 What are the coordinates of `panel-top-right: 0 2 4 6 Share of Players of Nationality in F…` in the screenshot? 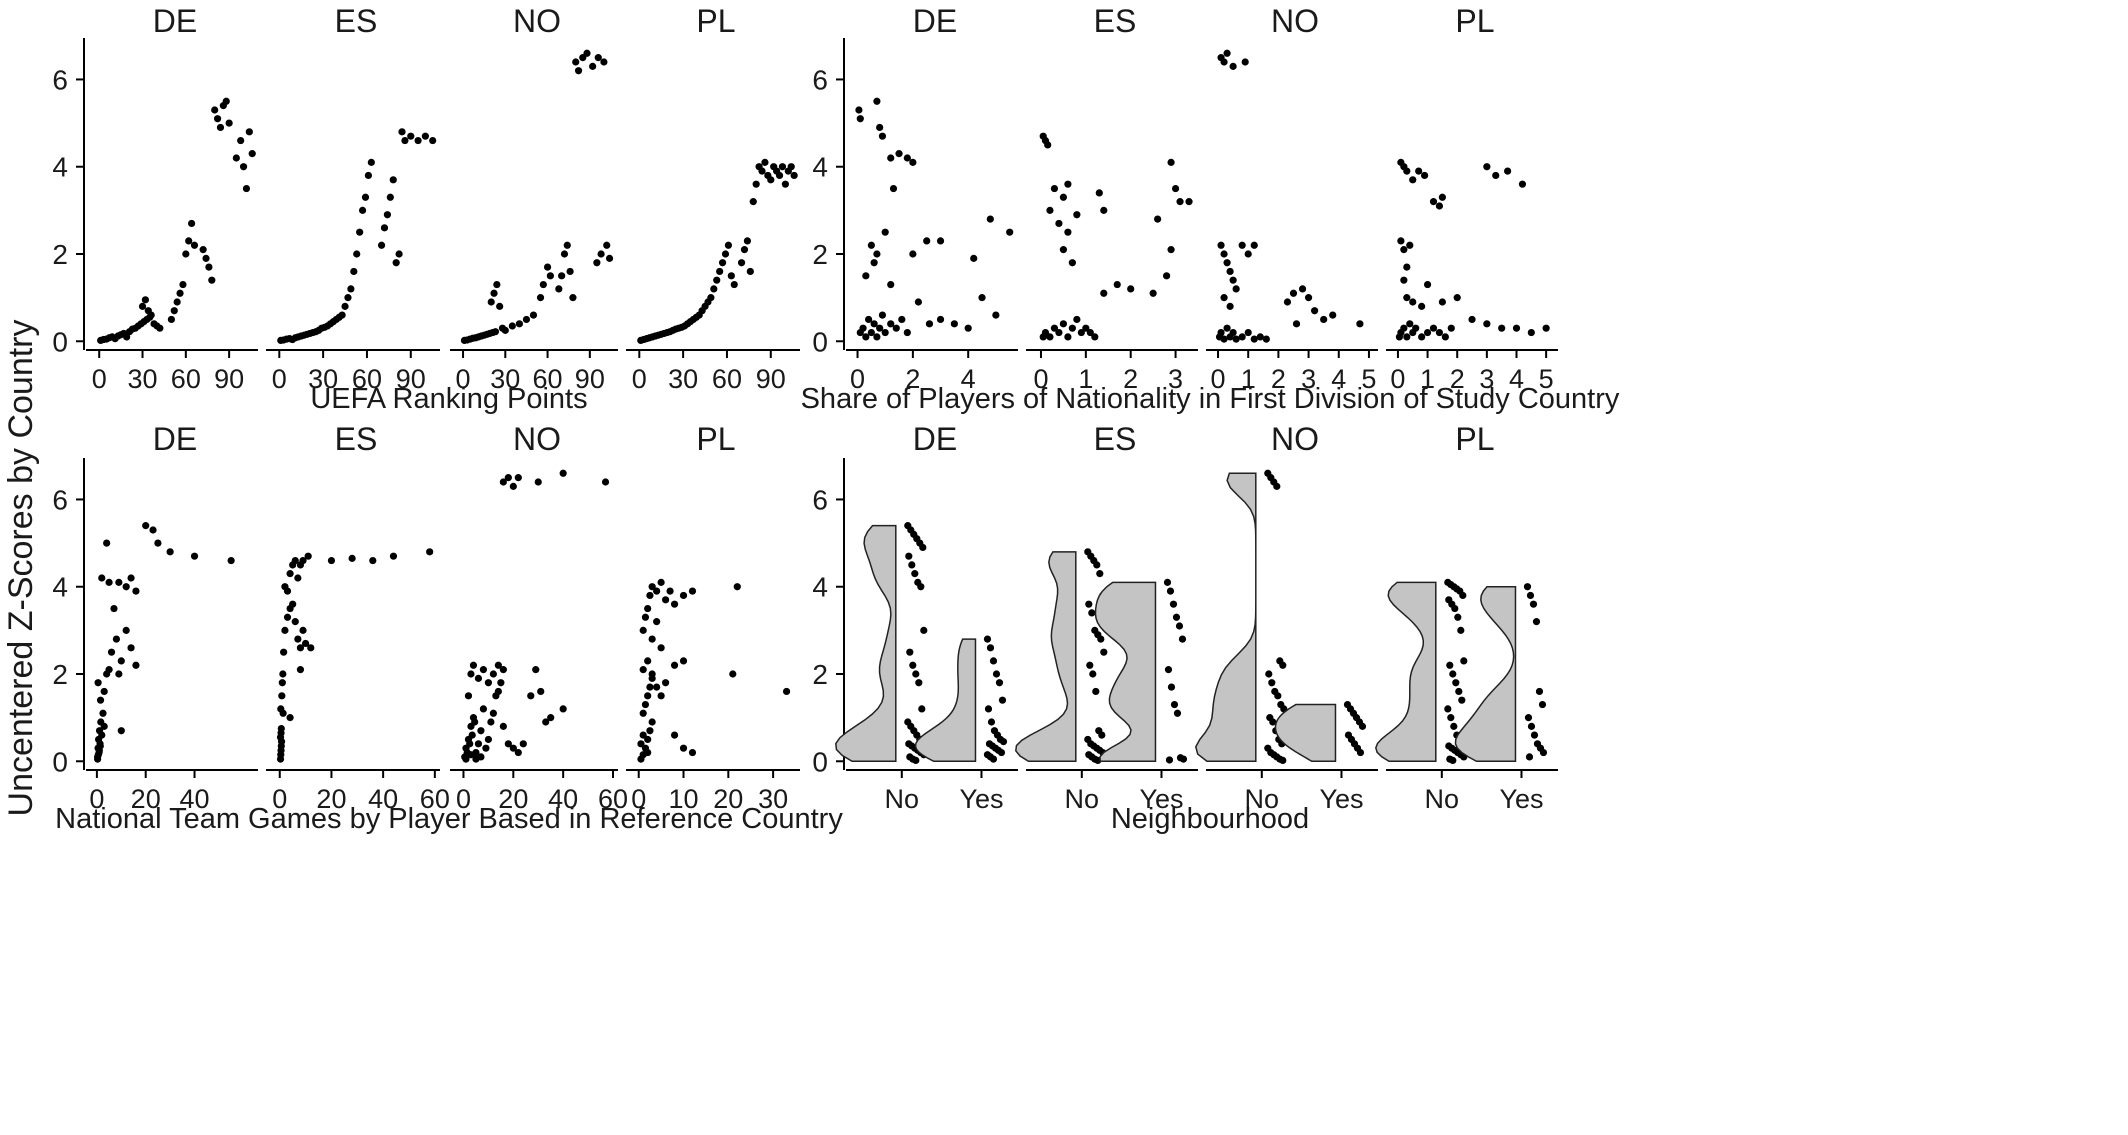 It's located at (1210, 209).